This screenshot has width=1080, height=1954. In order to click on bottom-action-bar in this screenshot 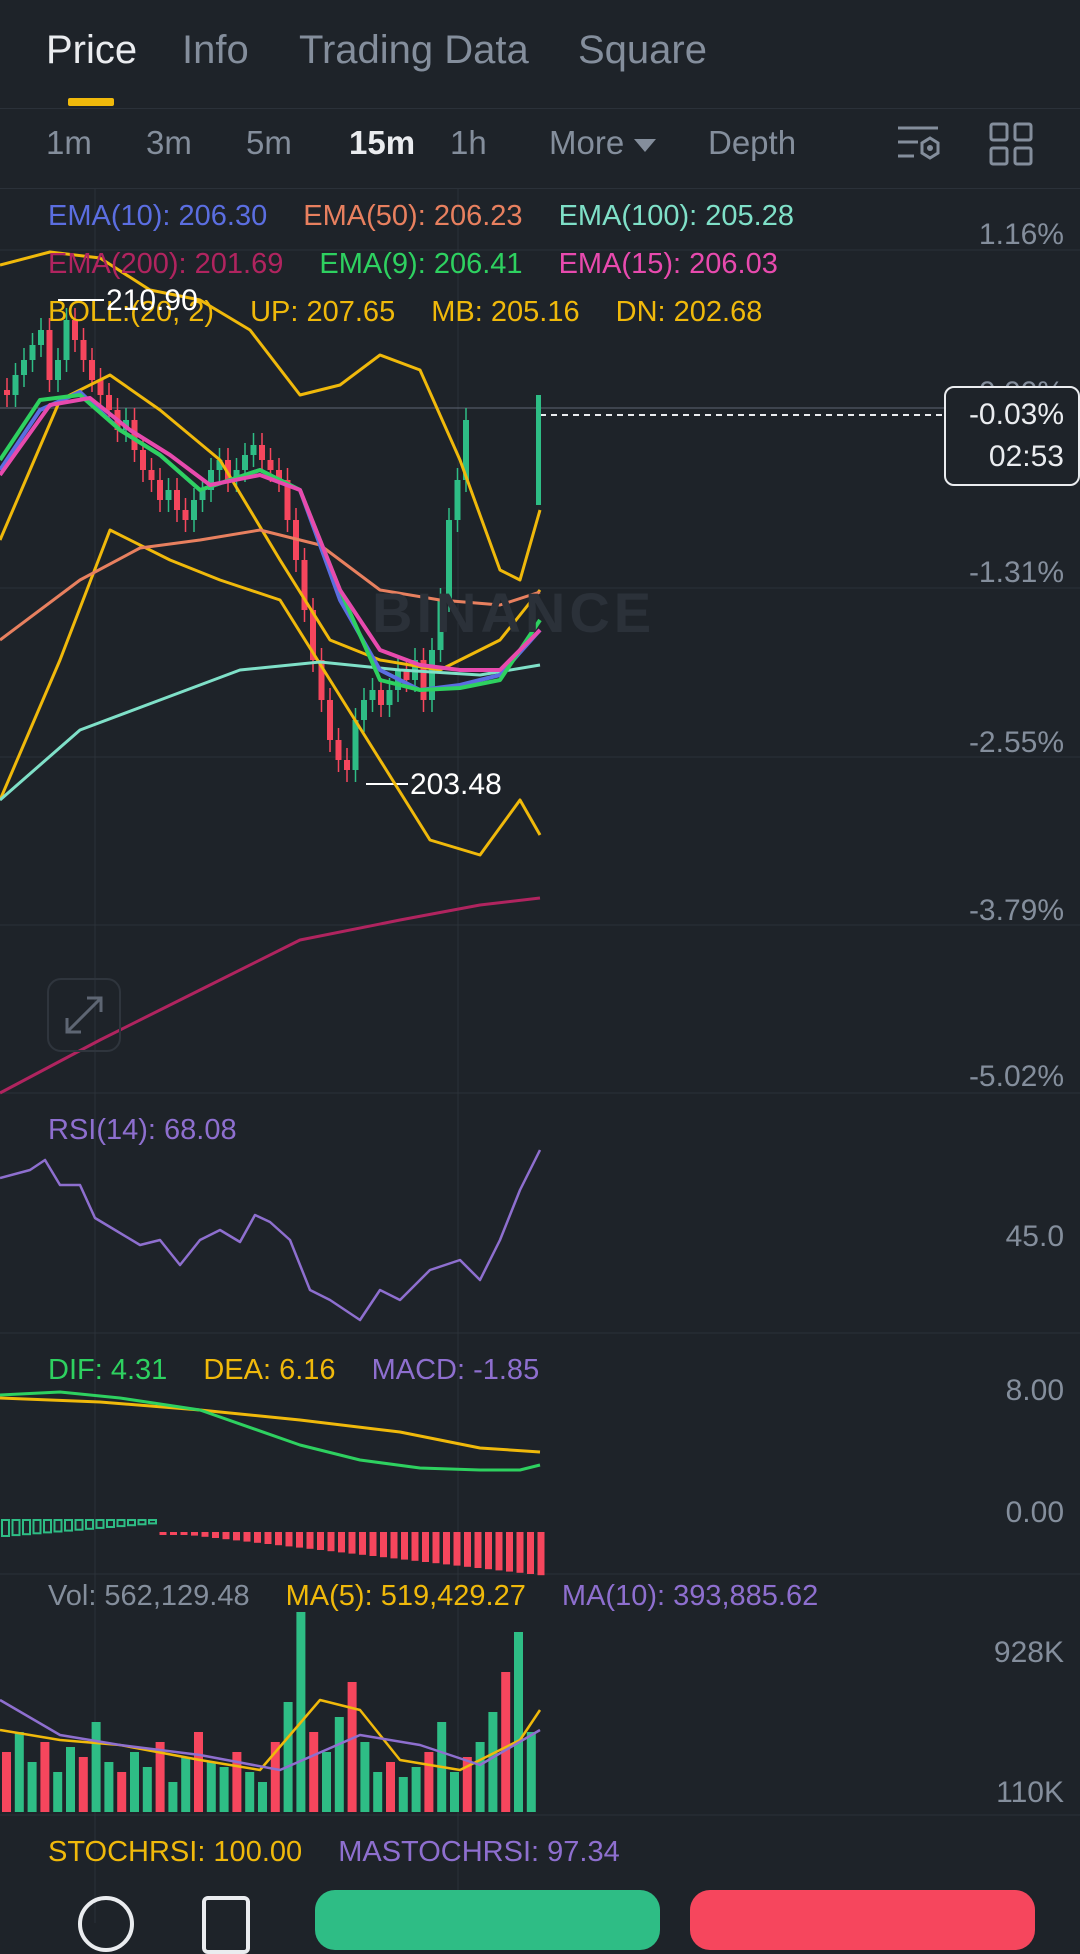, I will do `click(540, 1917)`.